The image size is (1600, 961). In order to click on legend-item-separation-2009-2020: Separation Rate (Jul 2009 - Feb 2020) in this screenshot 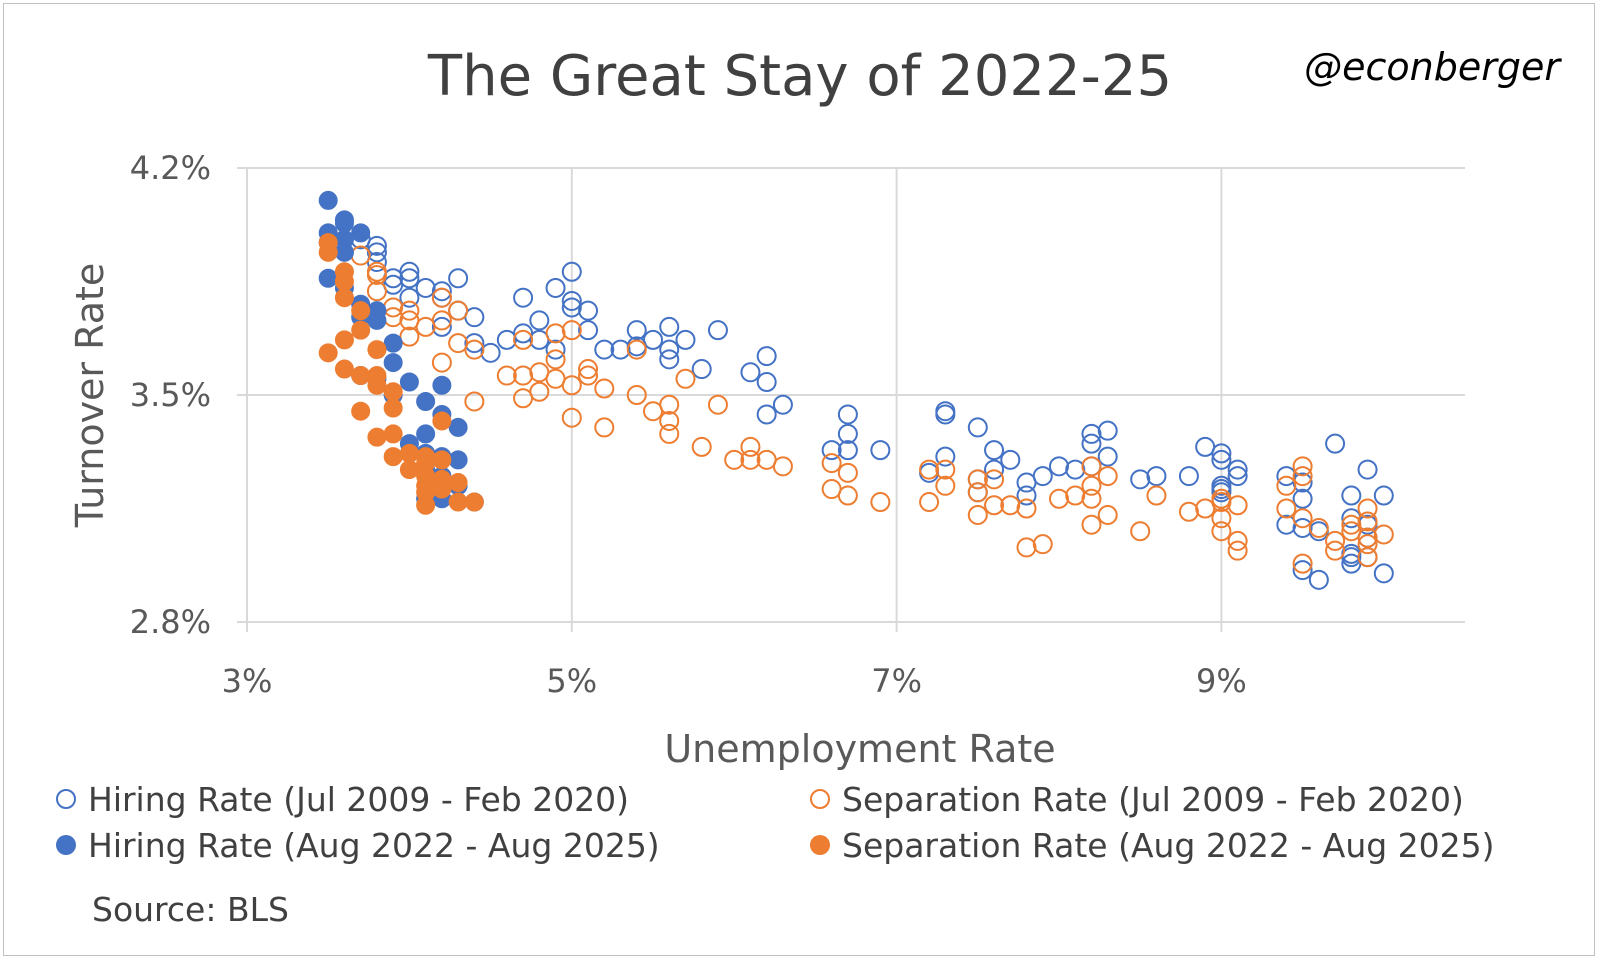, I will do `click(1137, 799)`.